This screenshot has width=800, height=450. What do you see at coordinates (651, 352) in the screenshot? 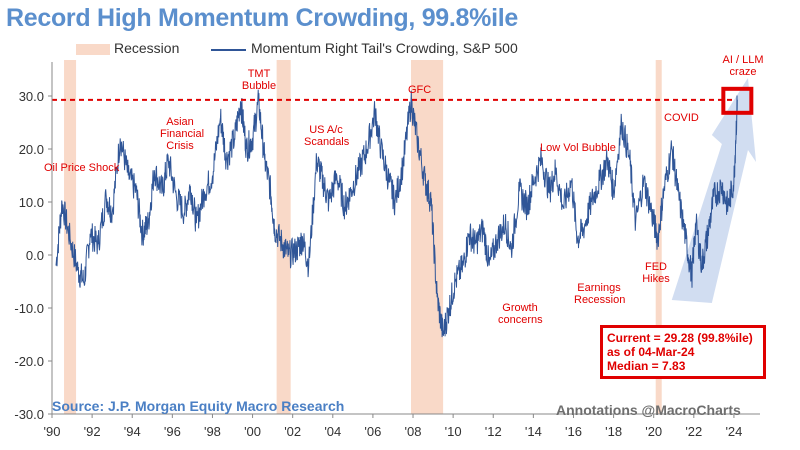
I see `callout-date: as of 04-Mar-24` at bounding box center [651, 352].